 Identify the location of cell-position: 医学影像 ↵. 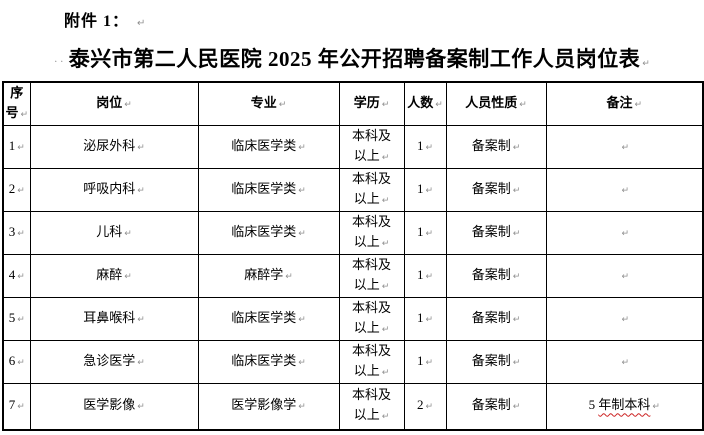
(114, 406).